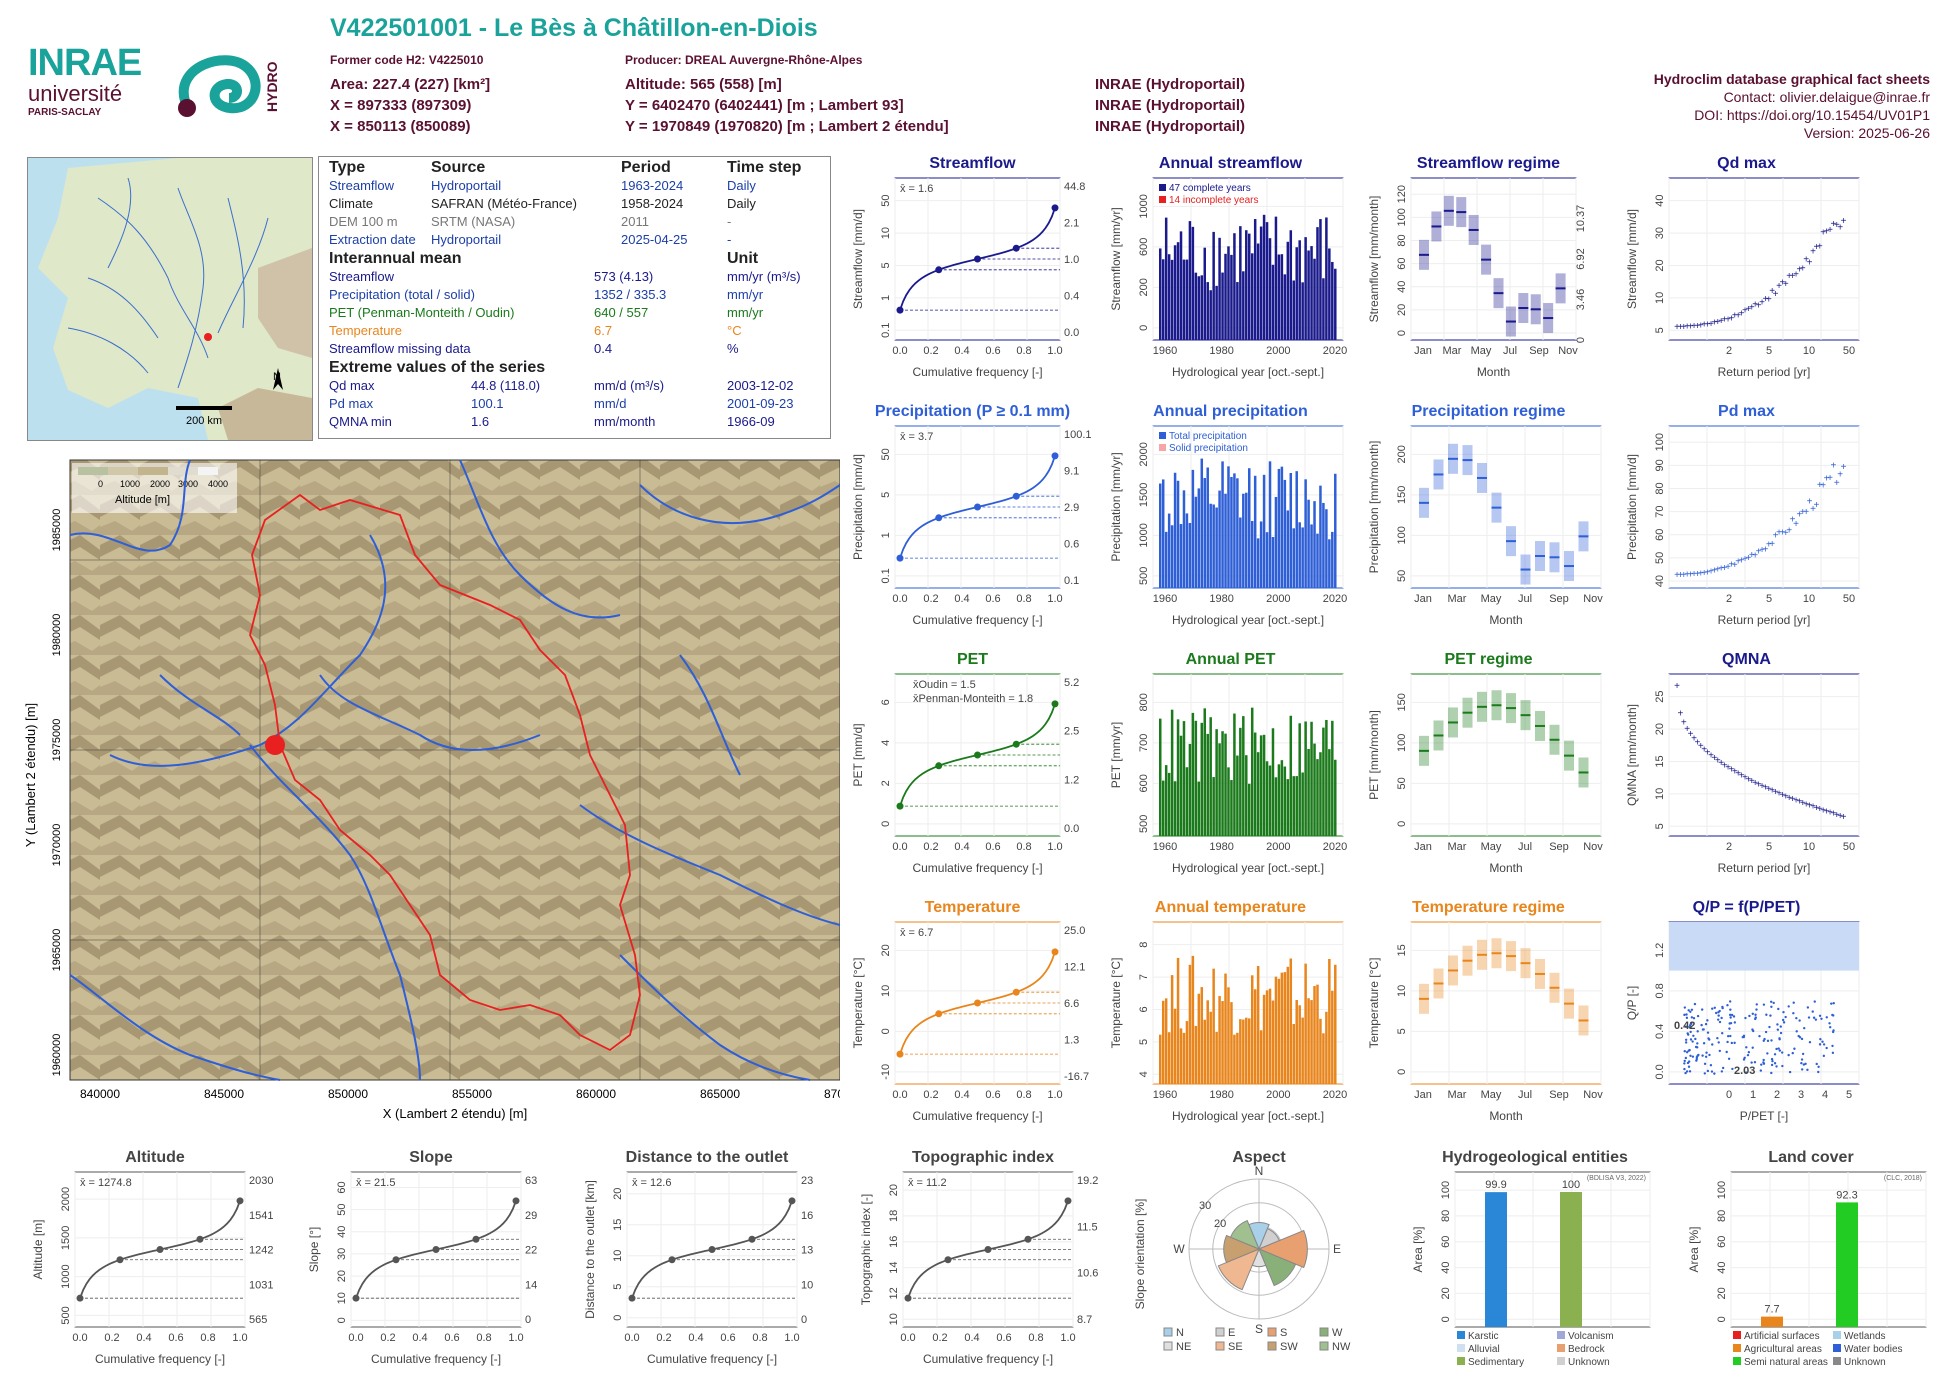  What do you see at coordinates (1116, 258) in the screenshot?
I see `chart-ylabel: Streamflow [mm/yr]` at bounding box center [1116, 258].